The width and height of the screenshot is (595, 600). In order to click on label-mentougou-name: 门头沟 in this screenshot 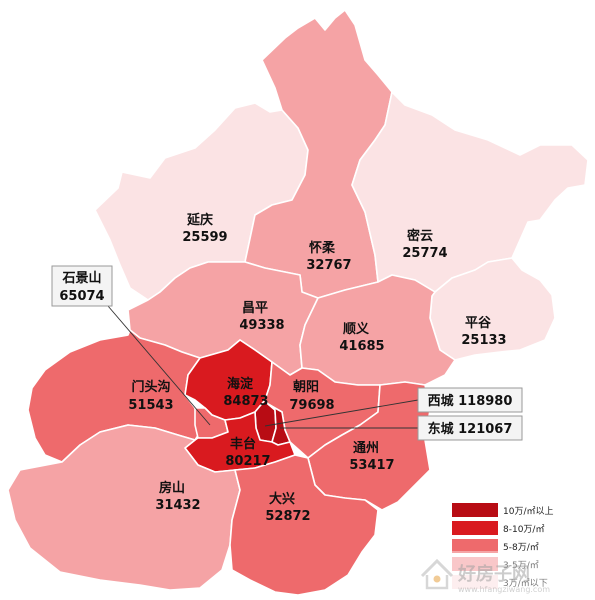, I will do `click(150, 387)`.